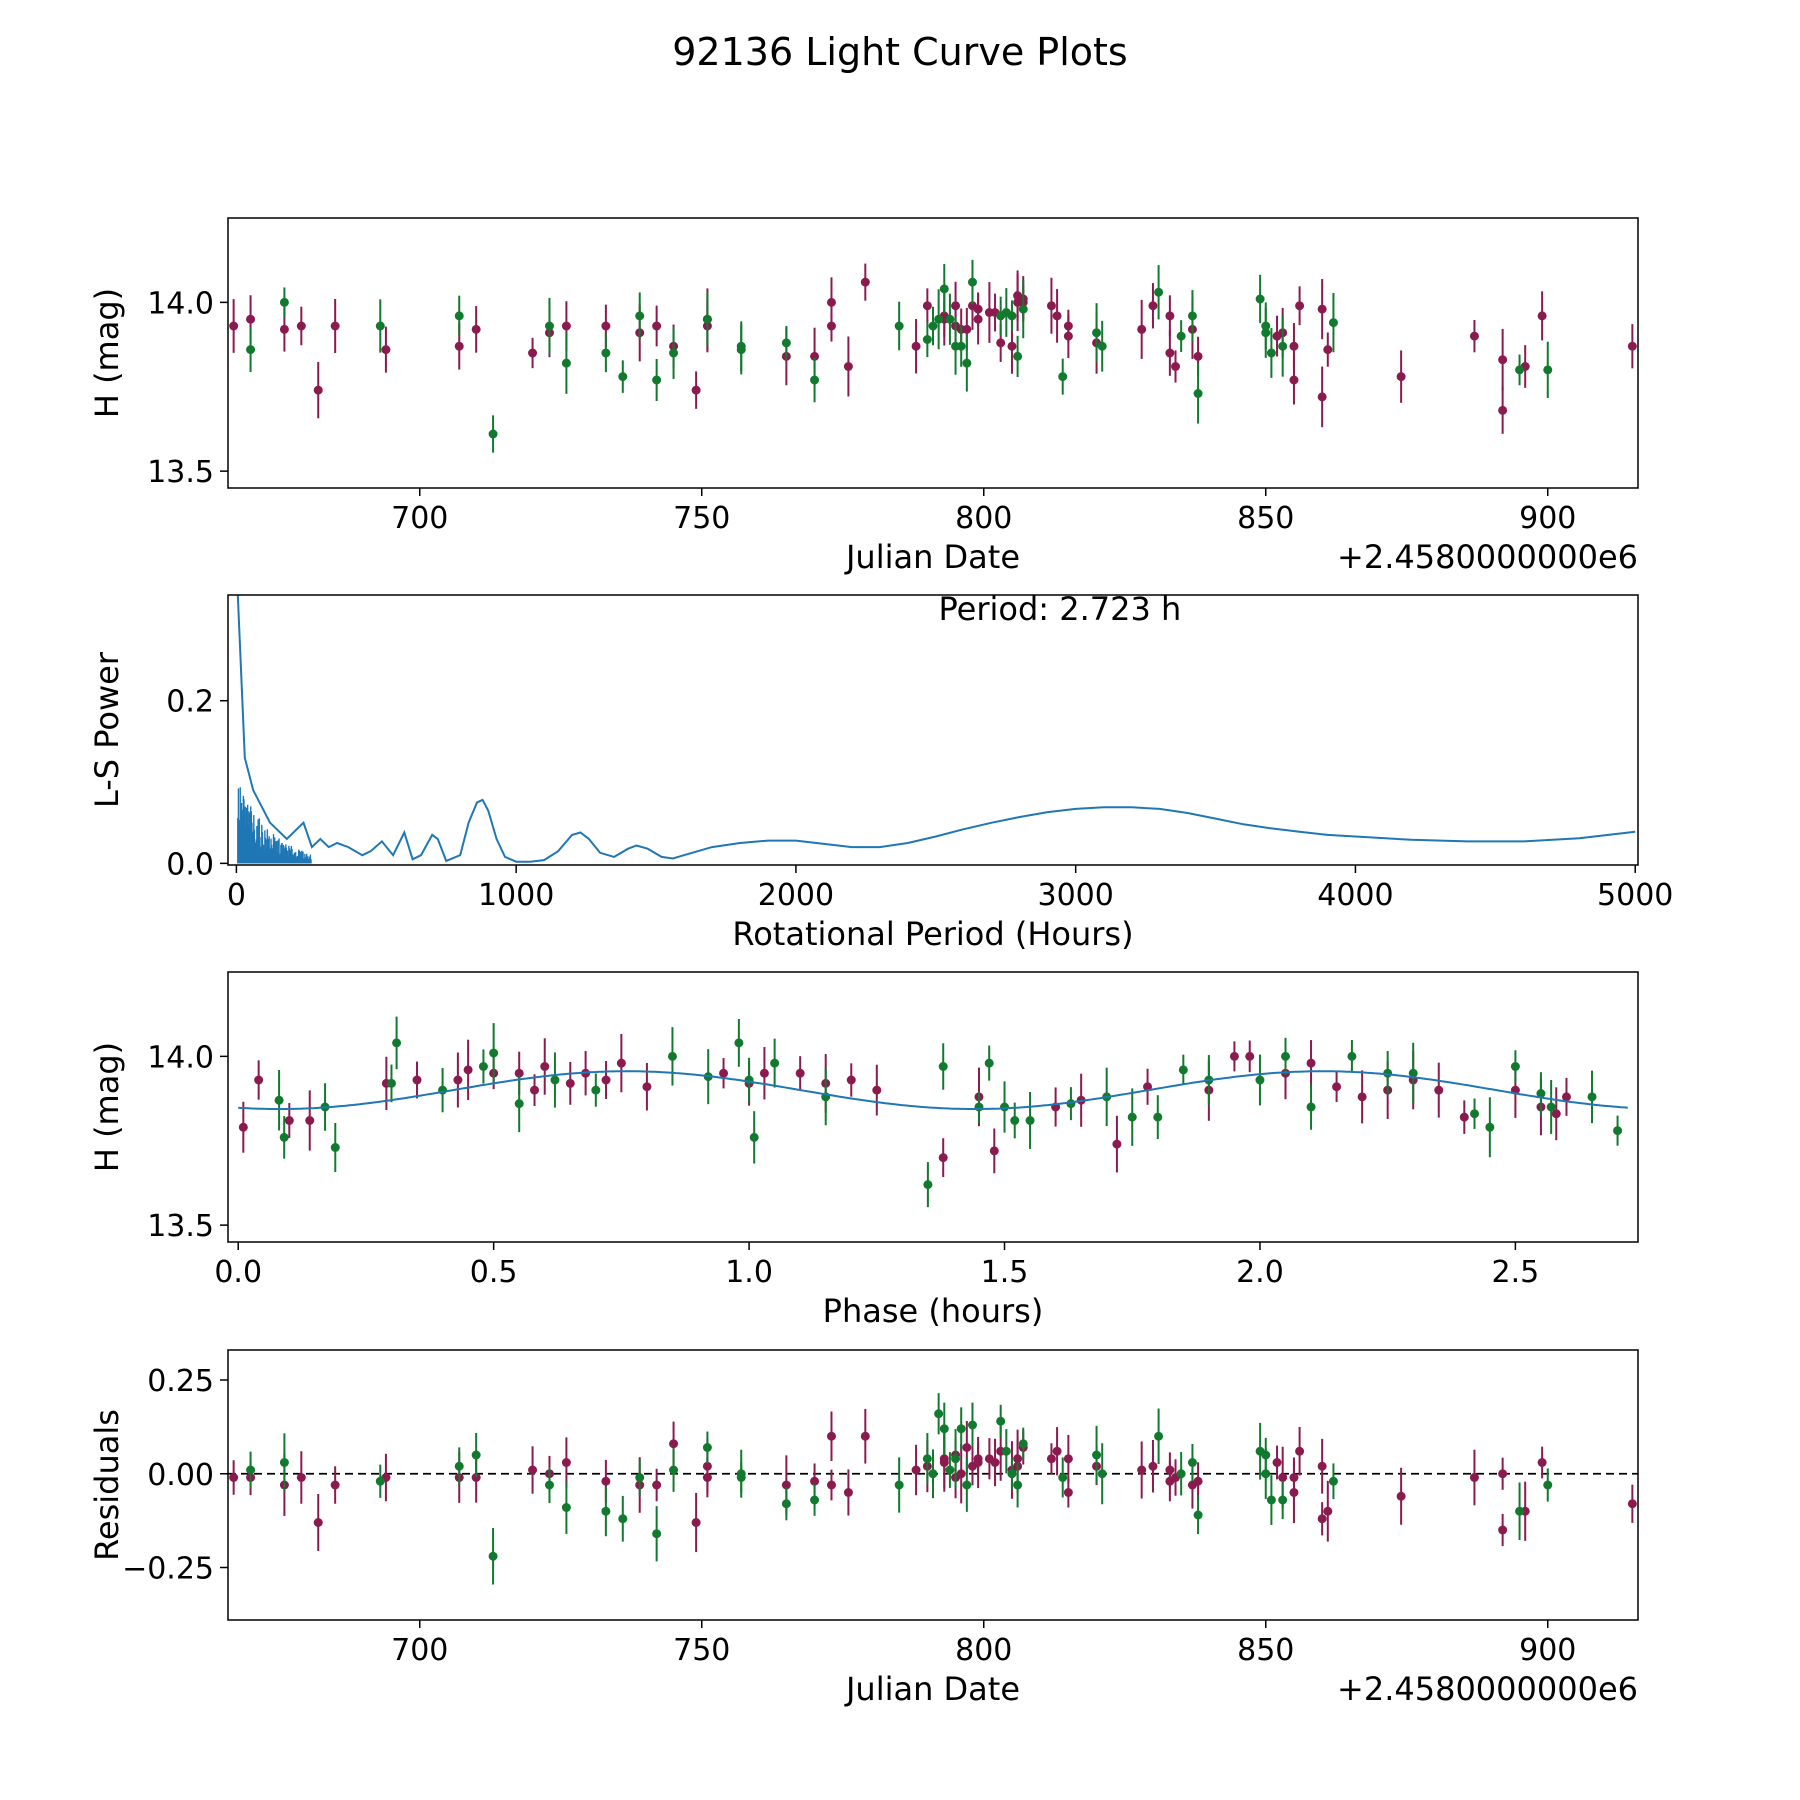 This screenshot has height=1800, width=1800. I want to click on x-tick-label: 800, so click(983, 518).